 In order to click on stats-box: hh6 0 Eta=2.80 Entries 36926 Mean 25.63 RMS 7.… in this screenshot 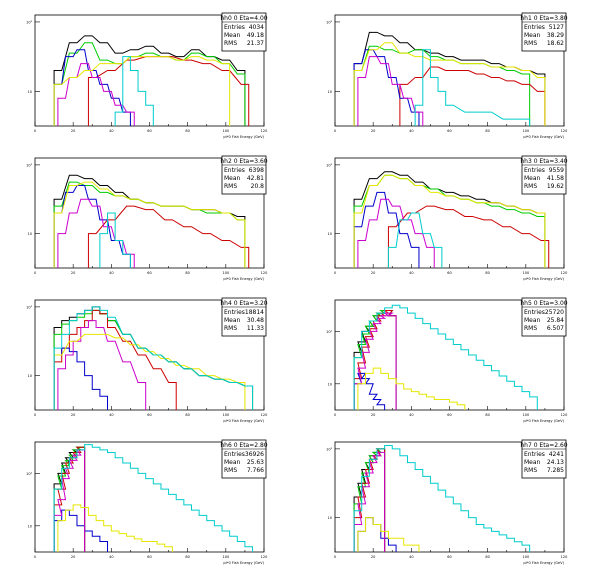, I will do `click(244, 459)`.